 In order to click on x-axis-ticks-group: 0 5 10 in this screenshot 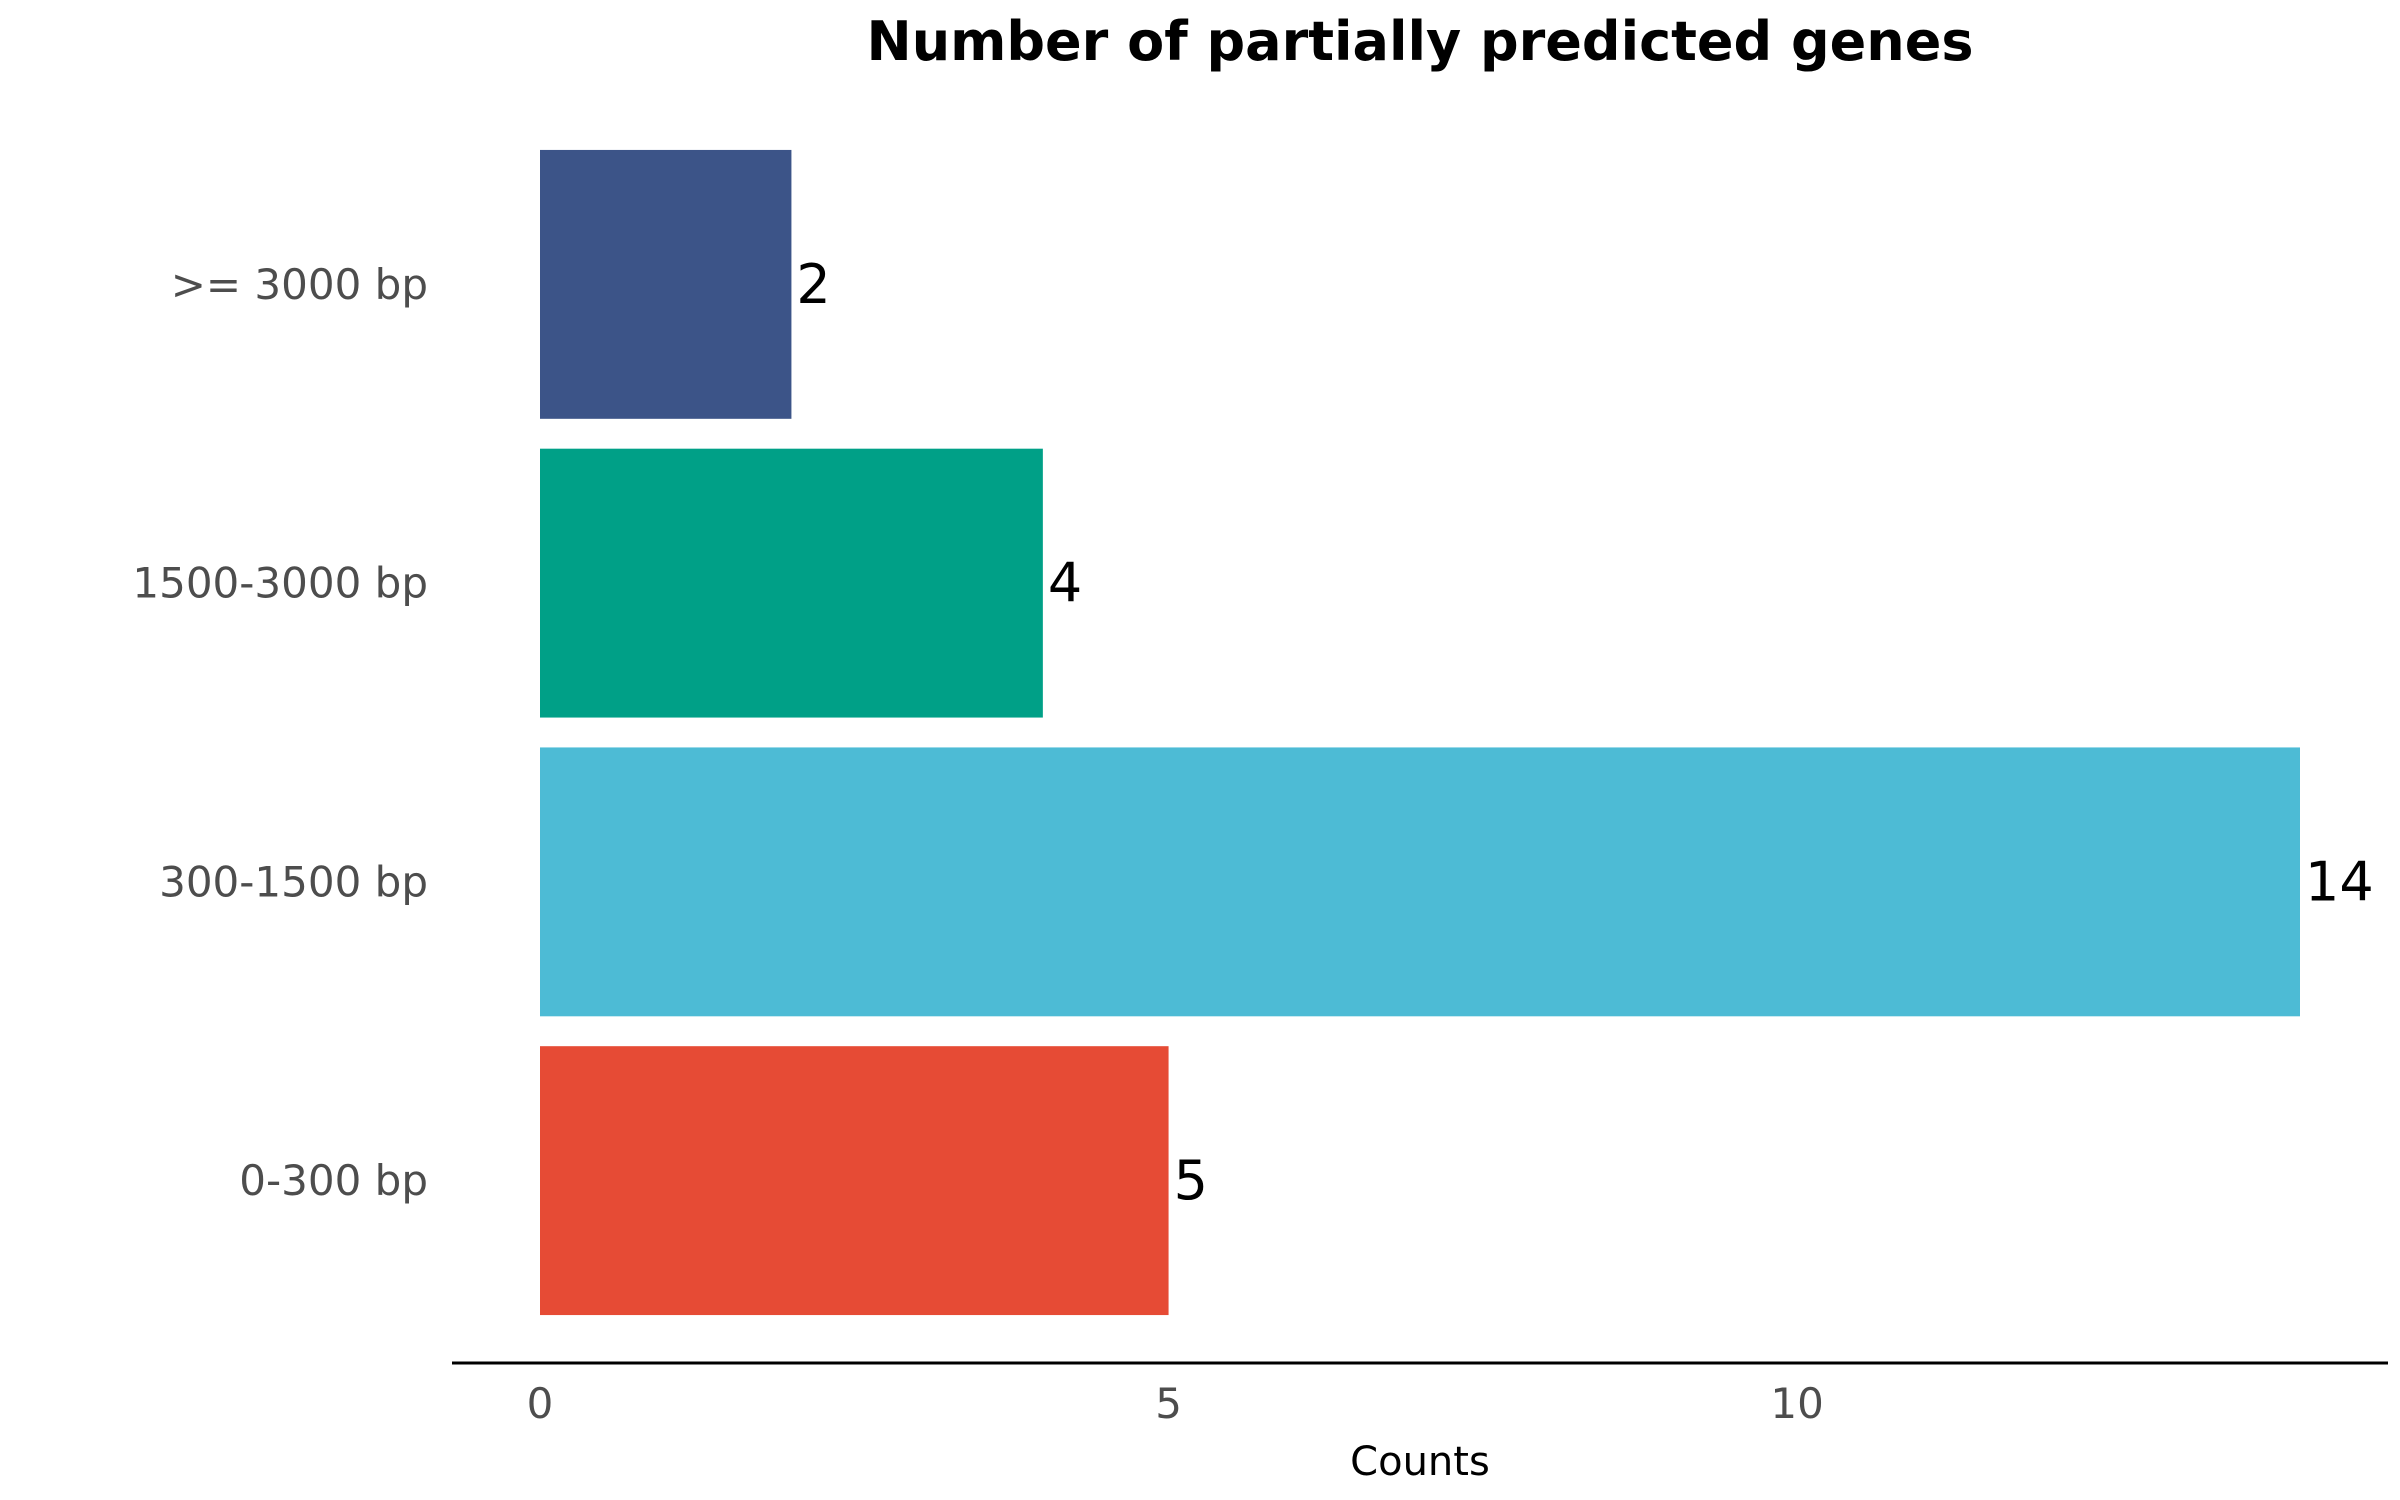, I will do `click(1175, 1403)`.